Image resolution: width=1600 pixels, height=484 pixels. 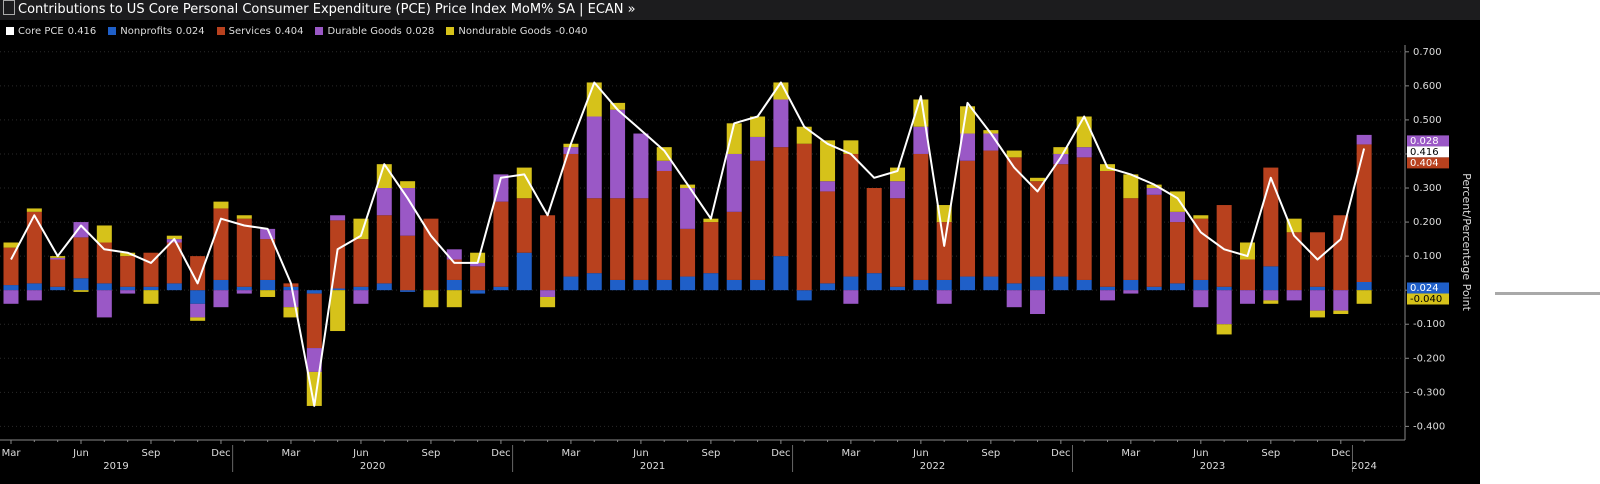 What do you see at coordinates (1429, 426) in the screenshot?
I see `y-tick-label: -0.400` at bounding box center [1429, 426].